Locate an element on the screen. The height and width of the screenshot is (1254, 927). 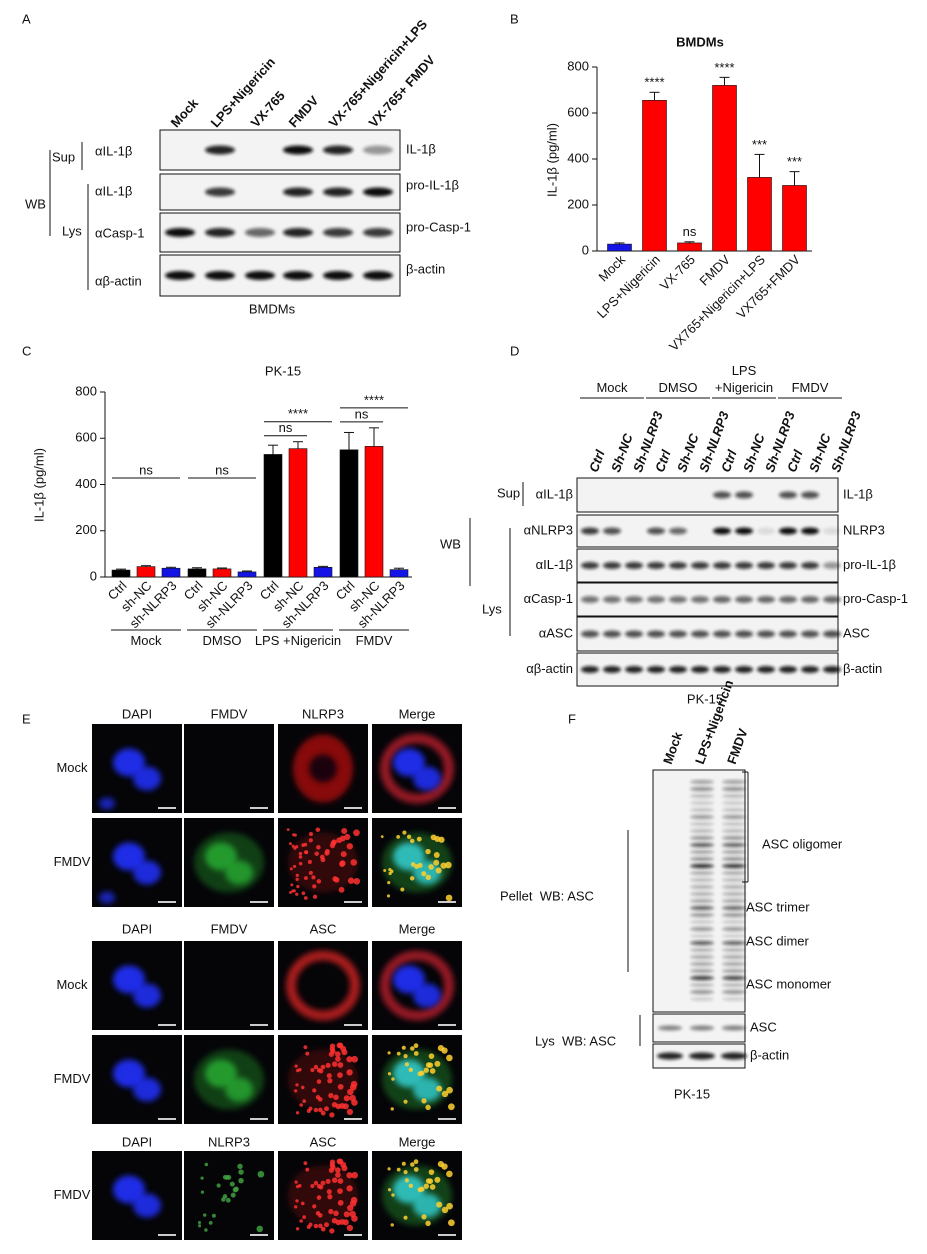
group-label: LPS +Nigericin is located at coordinates (298, 640).